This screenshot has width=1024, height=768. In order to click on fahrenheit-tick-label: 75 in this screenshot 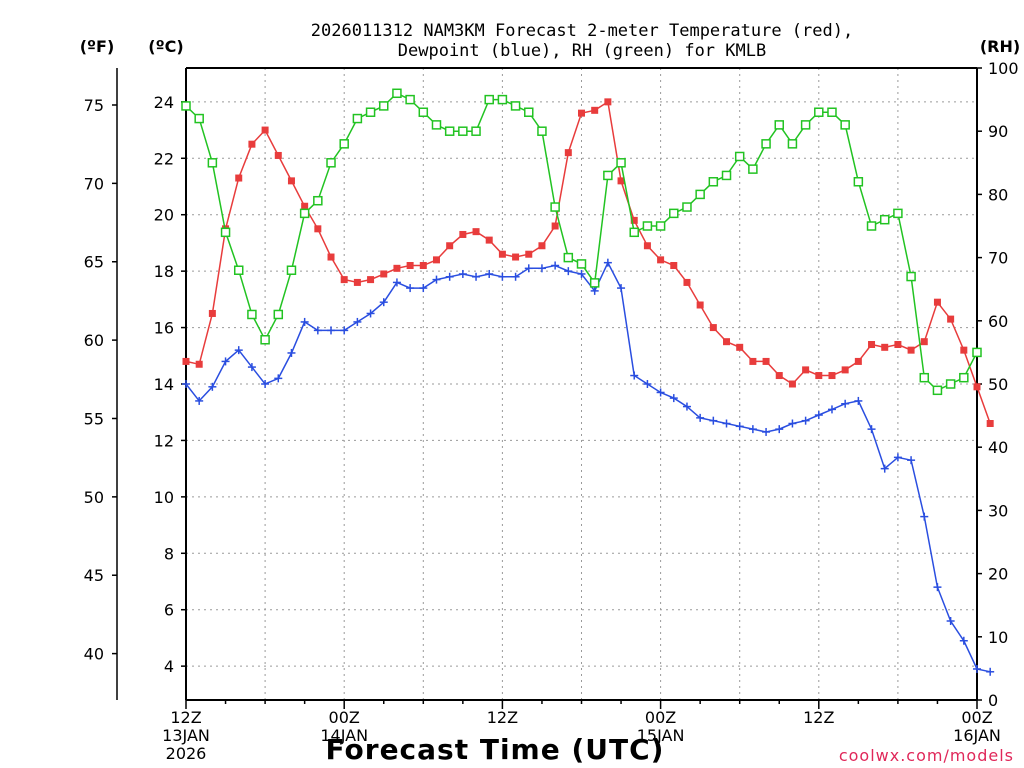, I will do `click(94, 105)`.